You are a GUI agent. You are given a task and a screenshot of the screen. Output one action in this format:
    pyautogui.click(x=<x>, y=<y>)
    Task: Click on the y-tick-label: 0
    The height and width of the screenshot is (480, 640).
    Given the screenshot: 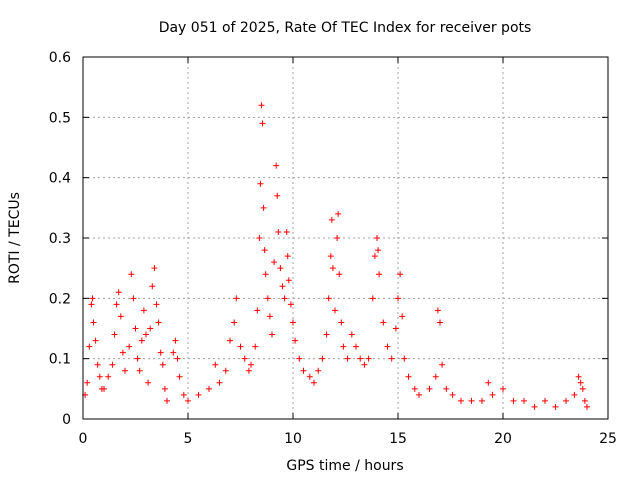 What is the action you would take?
    pyautogui.click(x=66, y=420)
    